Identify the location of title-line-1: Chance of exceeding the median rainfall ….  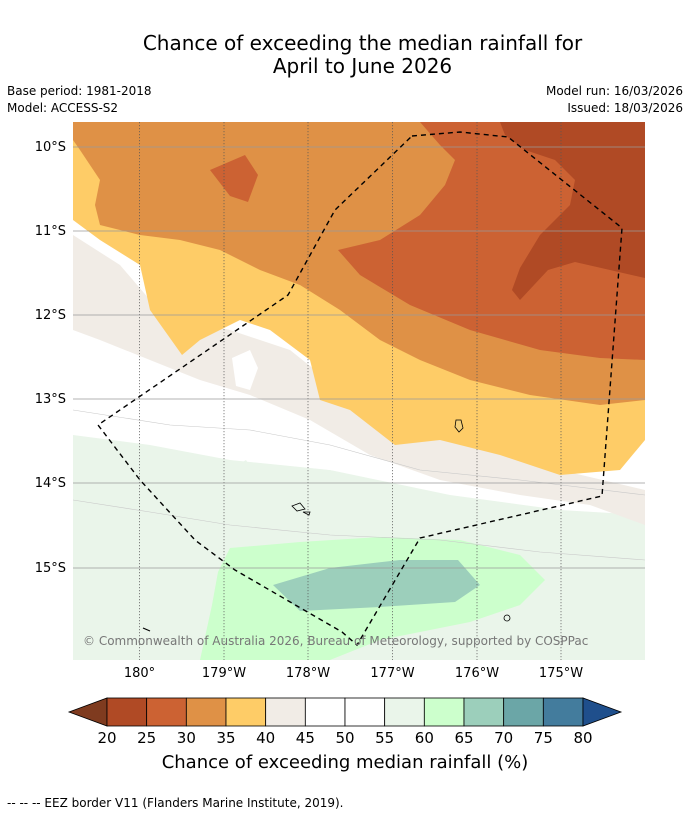
(362, 43).